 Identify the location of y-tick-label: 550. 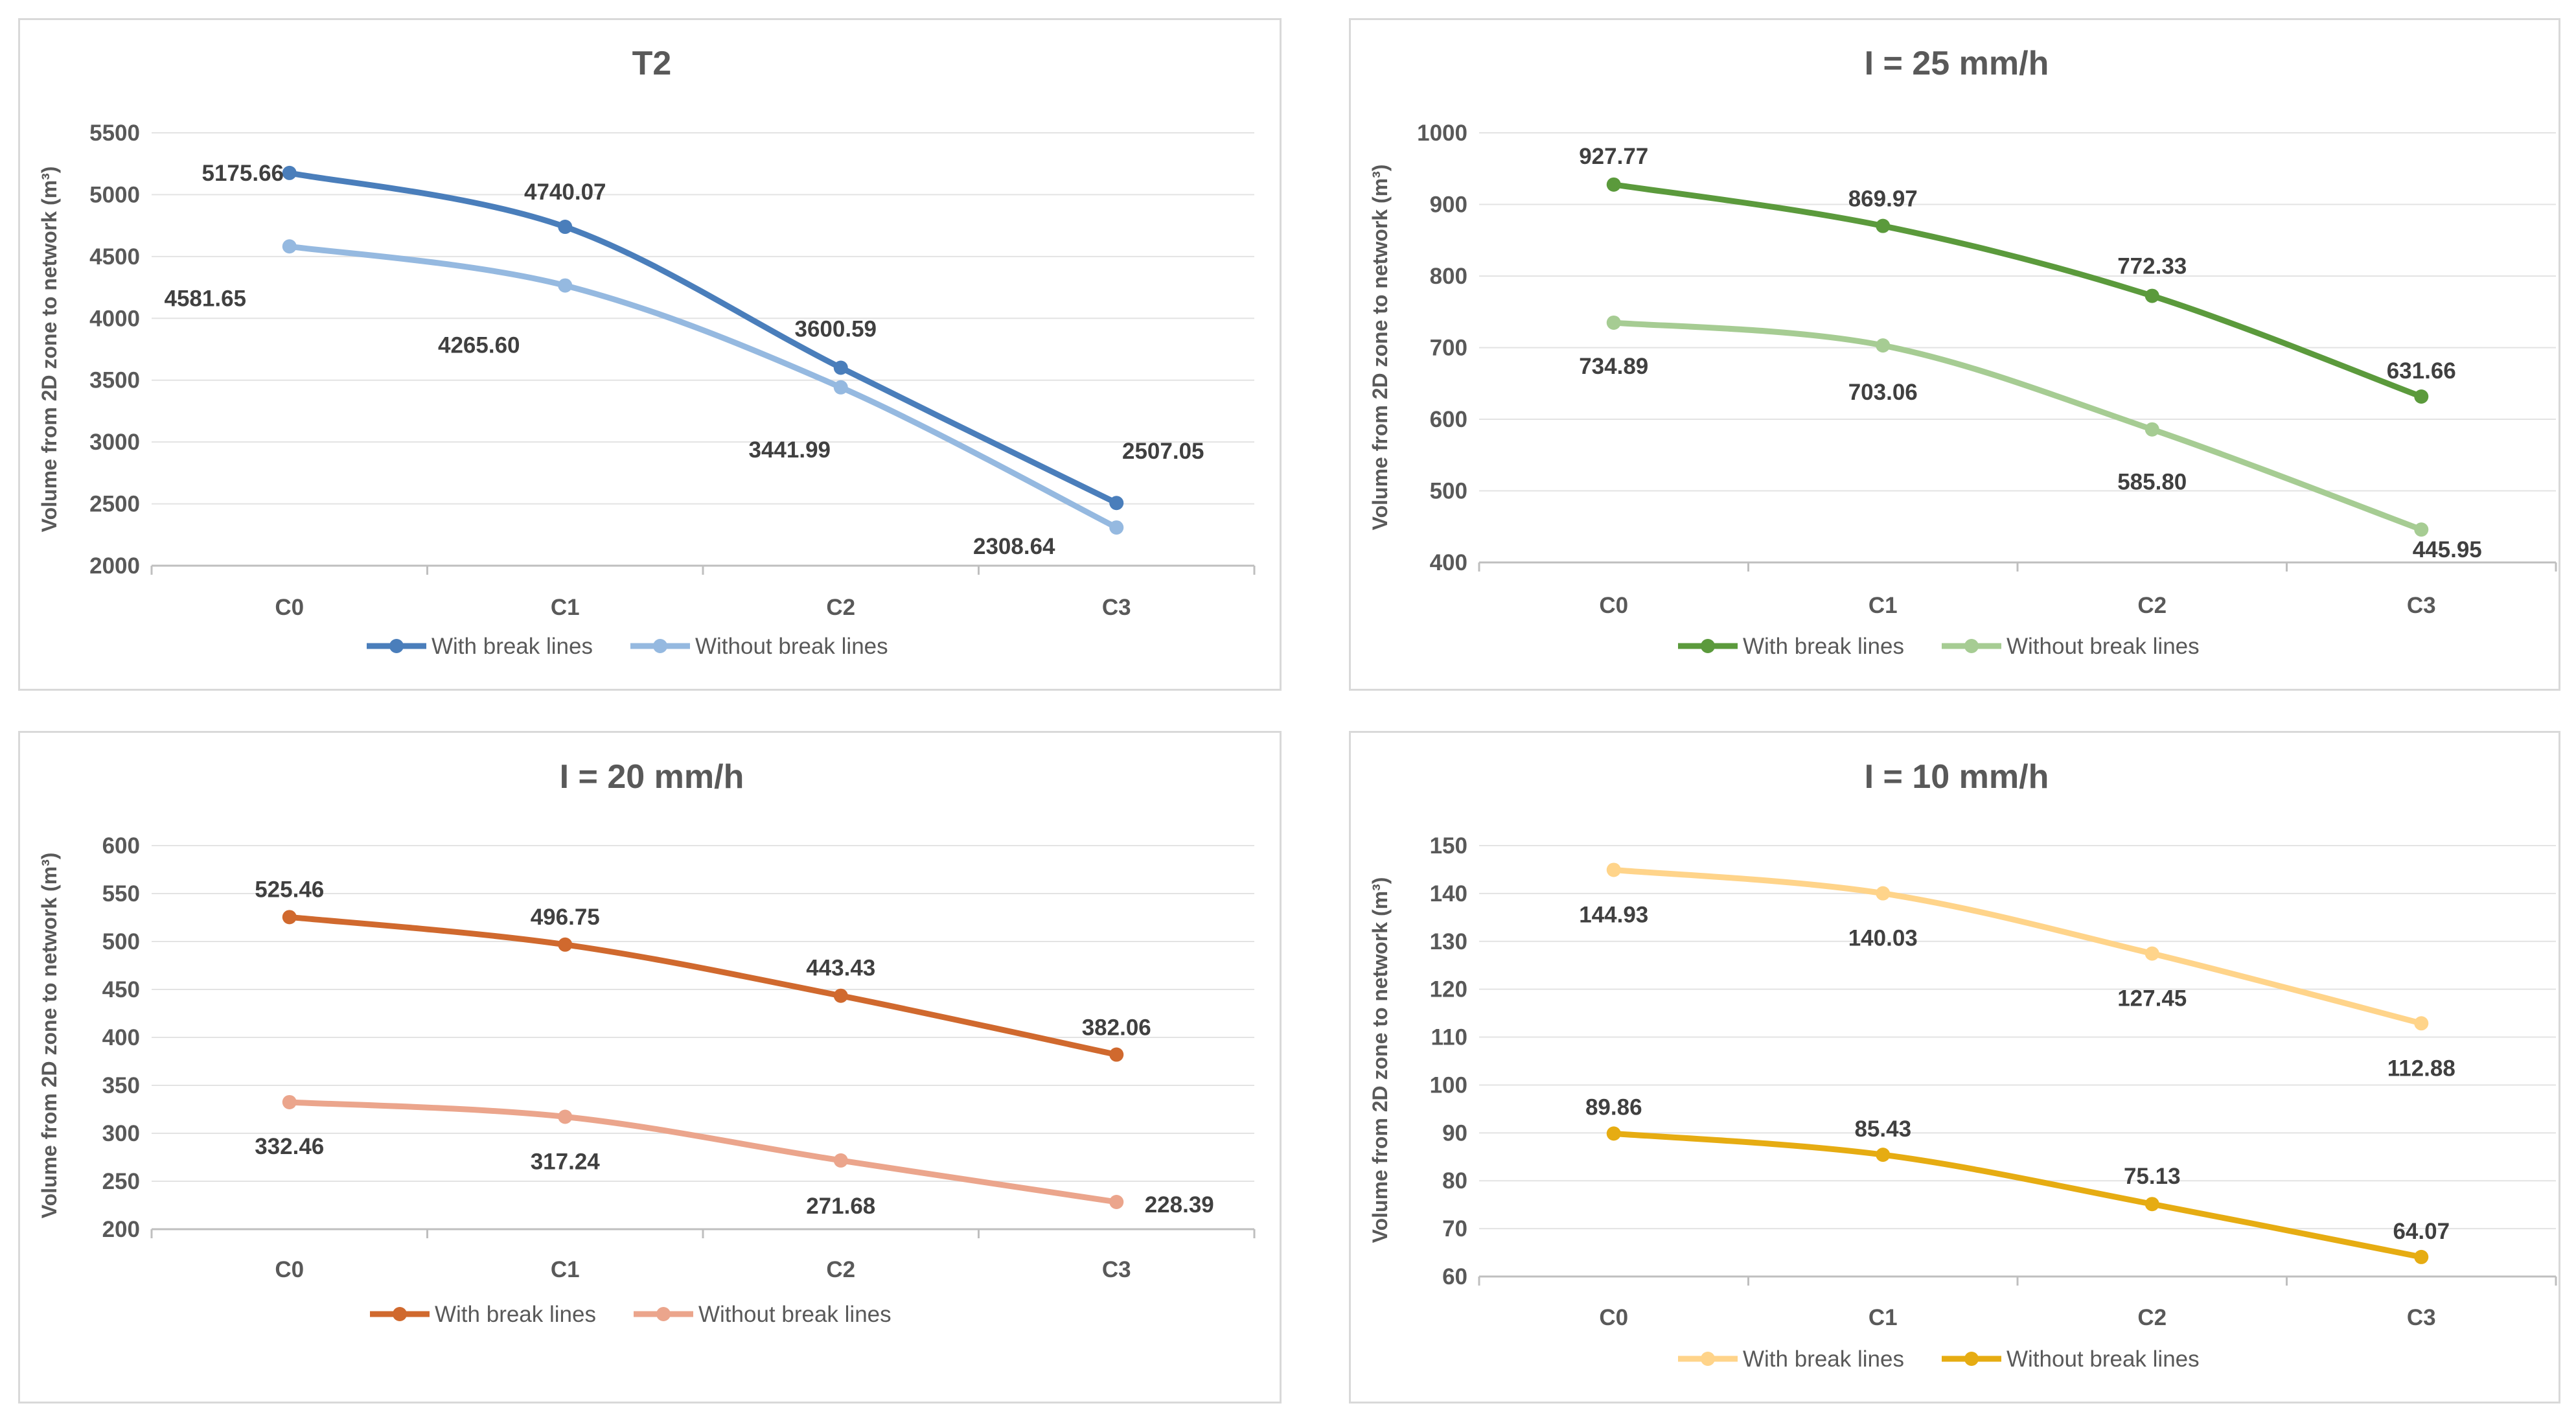
(121, 894).